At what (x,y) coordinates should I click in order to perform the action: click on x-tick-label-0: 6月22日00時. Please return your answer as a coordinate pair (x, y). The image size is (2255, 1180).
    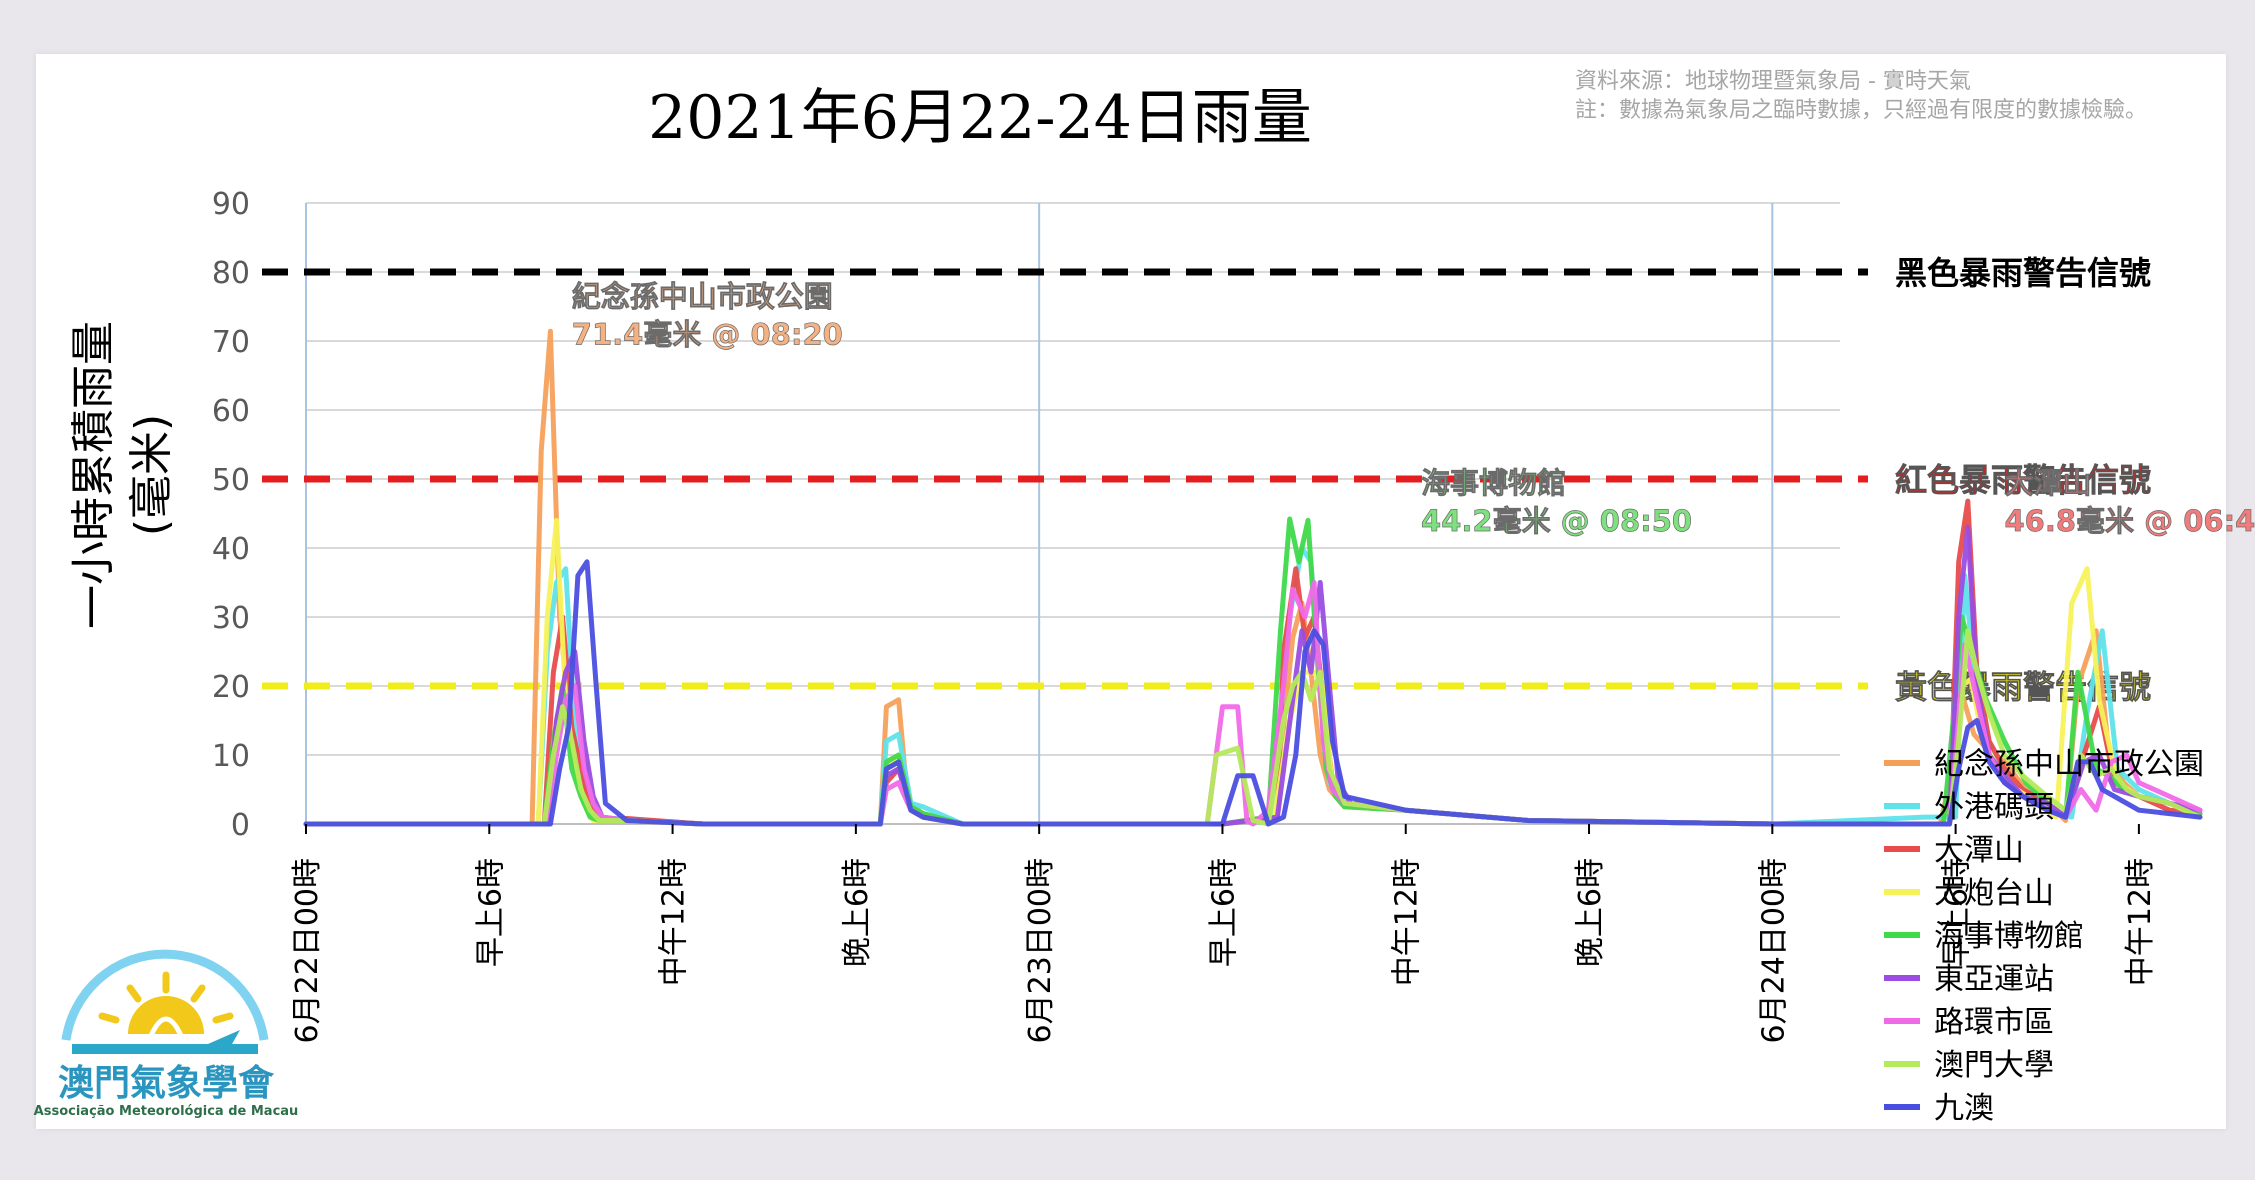
    Looking at the image, I should click on (307, 950).